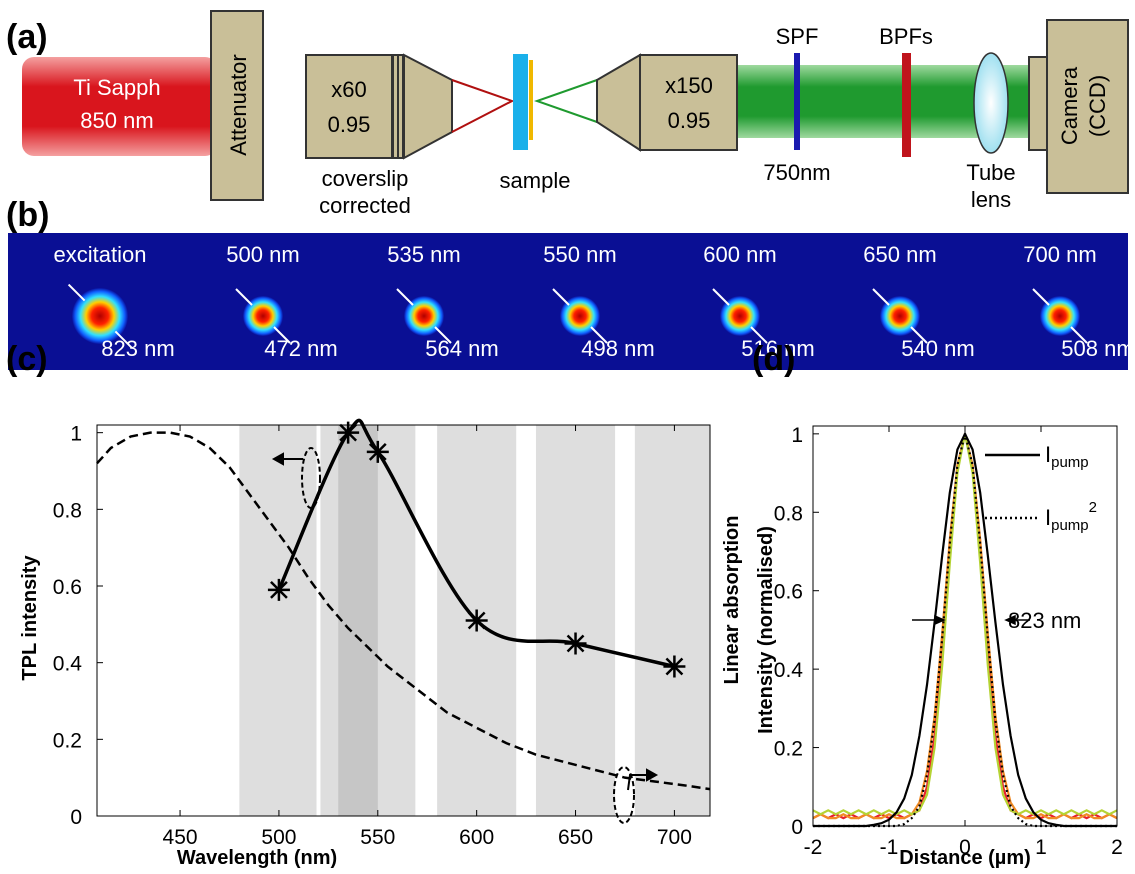  Describe the element at coordinates (423, 254) in the screenshot. I see `excitation-label: 535 nm` at that location.